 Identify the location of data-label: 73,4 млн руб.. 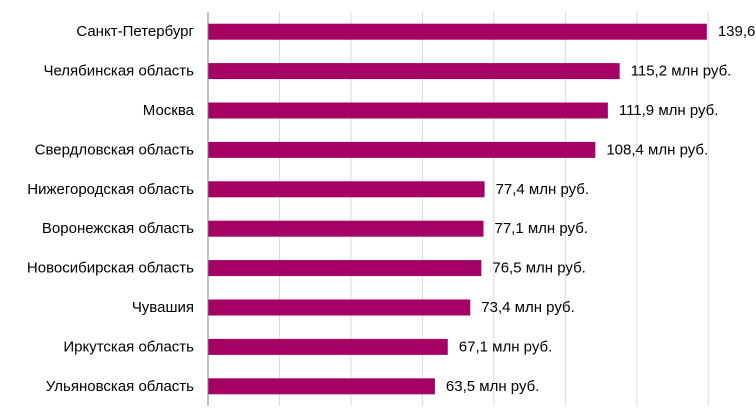
(527, 307).